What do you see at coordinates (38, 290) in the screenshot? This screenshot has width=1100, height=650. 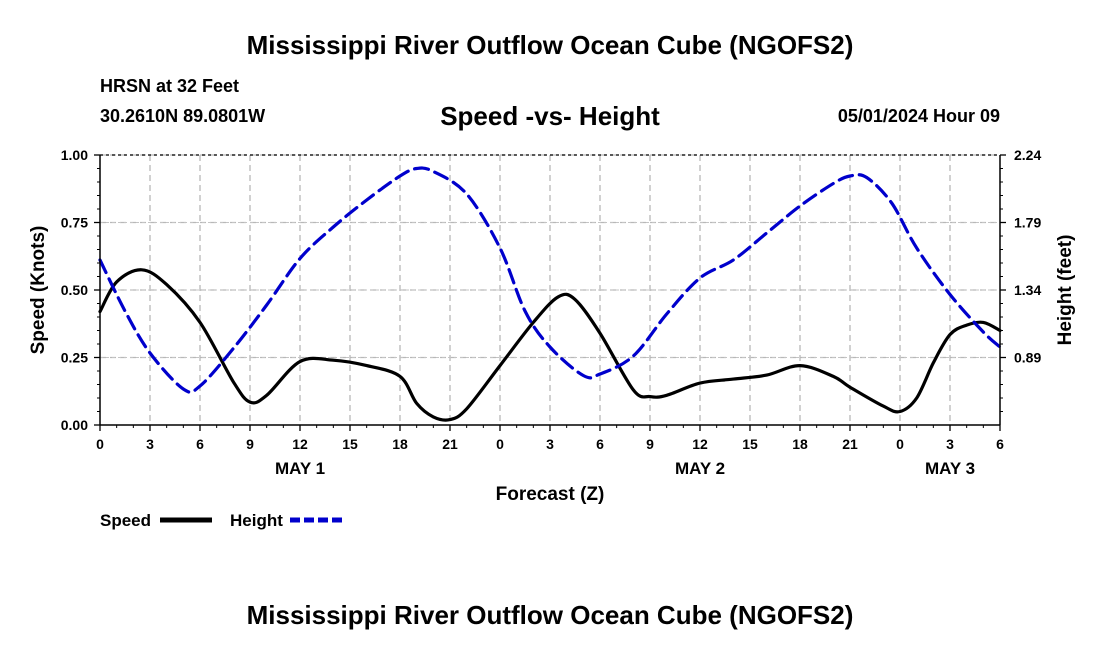 I see `y-axis-title: Speed (Knots)` at bounding box center [38, 290].